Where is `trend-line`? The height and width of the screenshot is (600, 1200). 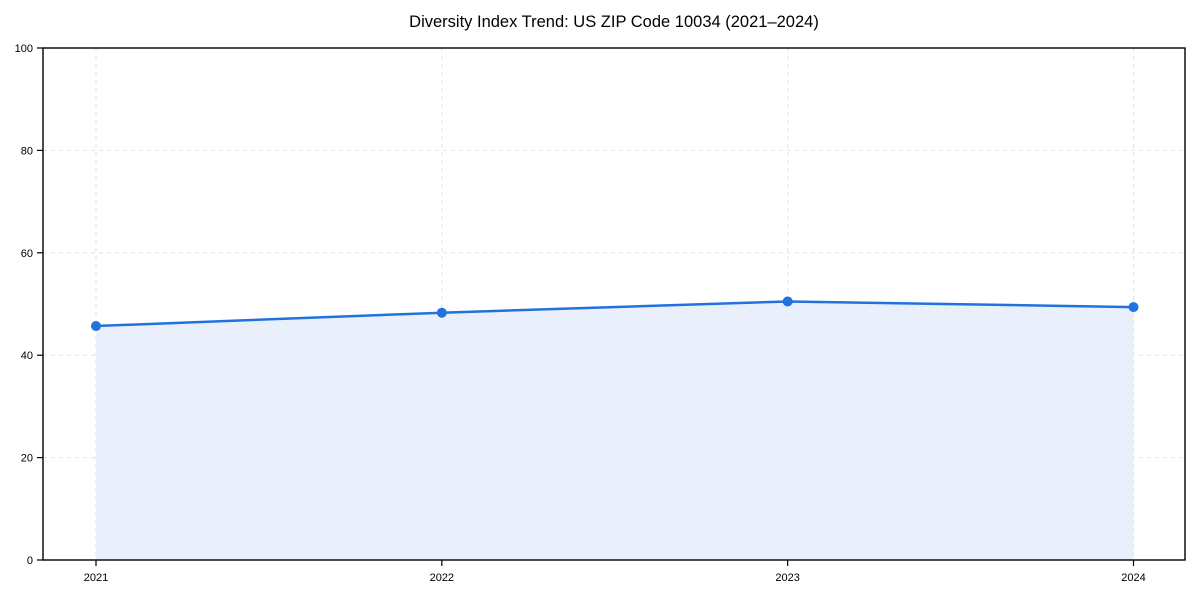 trend-line is located at coordinates (614, 314).